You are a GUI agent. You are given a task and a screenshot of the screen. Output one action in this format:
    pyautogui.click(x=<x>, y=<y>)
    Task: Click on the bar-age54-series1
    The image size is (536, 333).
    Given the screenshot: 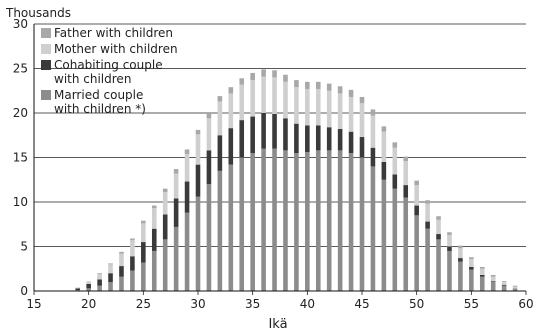 What is the action you would take?
    pyautogui.click(x=460, y=260)
    